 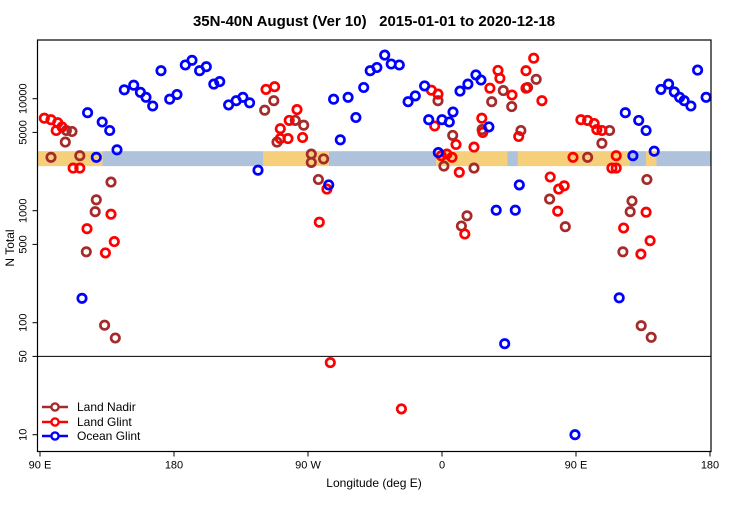 What do you see at coordinates (24, 210) in the screenshot?
I see `y-tick-label: 1000` at bounding box center [24, 210].